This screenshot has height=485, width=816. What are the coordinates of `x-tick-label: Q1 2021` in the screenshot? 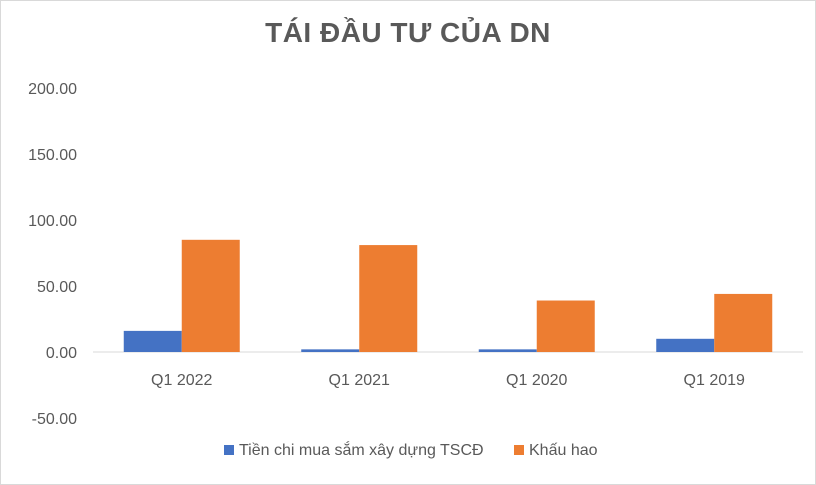 It's located at (359, 380).